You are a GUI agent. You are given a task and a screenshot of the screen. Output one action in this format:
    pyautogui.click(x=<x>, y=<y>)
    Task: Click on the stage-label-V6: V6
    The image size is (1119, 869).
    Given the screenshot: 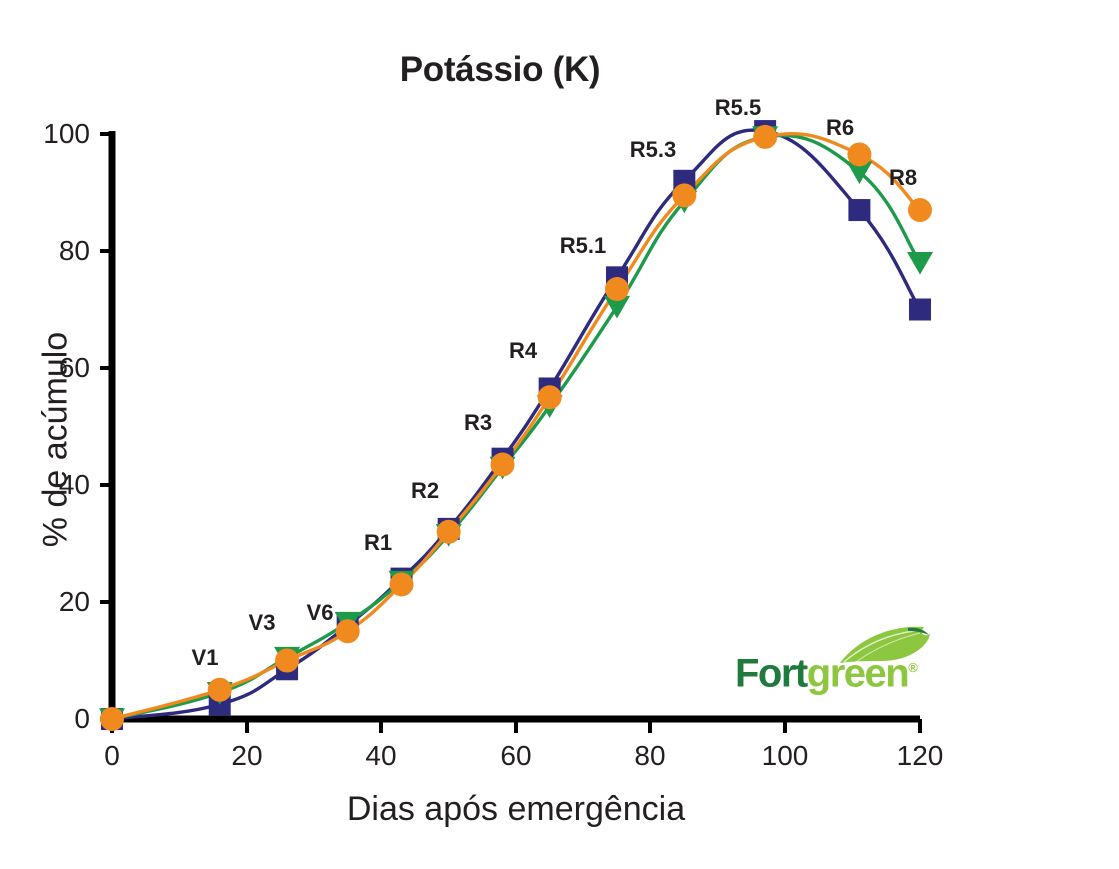 What is the action you would take?
    pyautogui.click(x=320, y=612)
    